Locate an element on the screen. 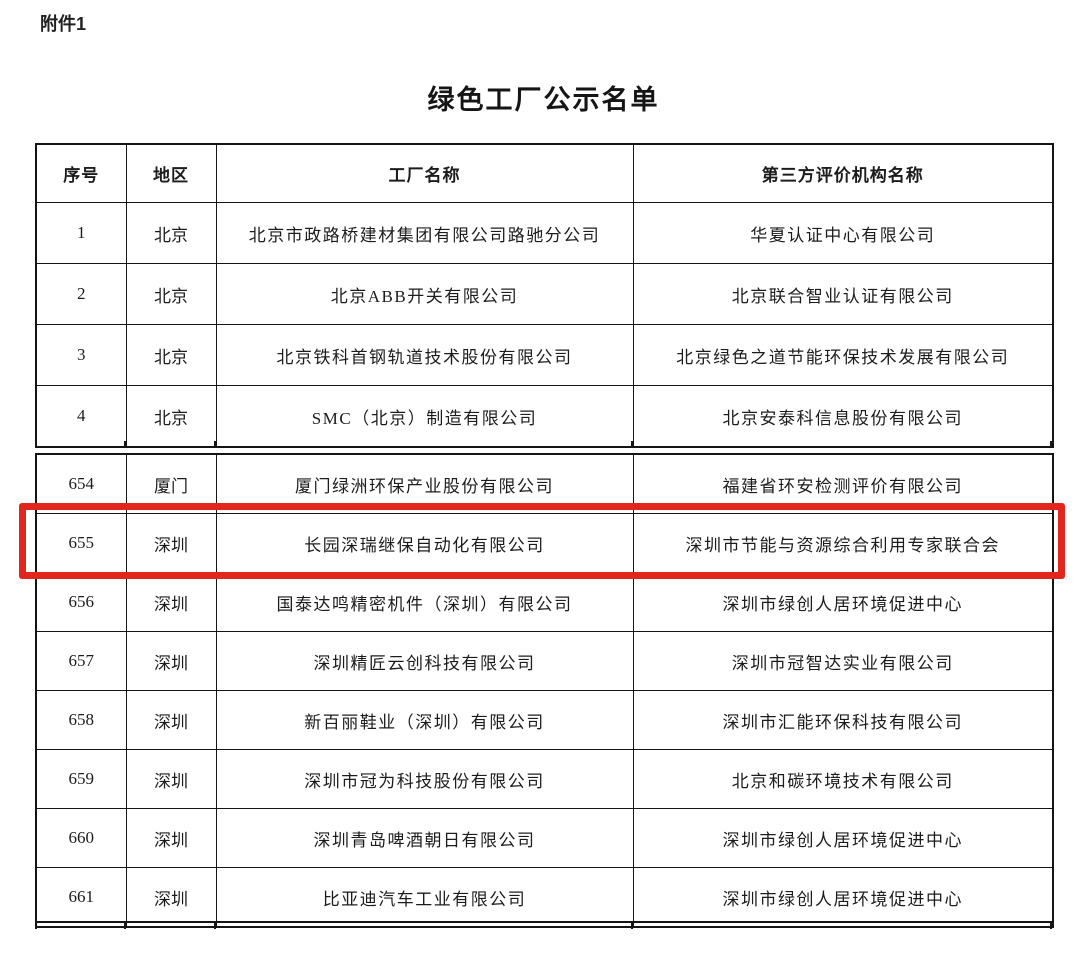  cell-factory: 比亚迪汽车工业有限公司 is located at coordinates (424, 897).